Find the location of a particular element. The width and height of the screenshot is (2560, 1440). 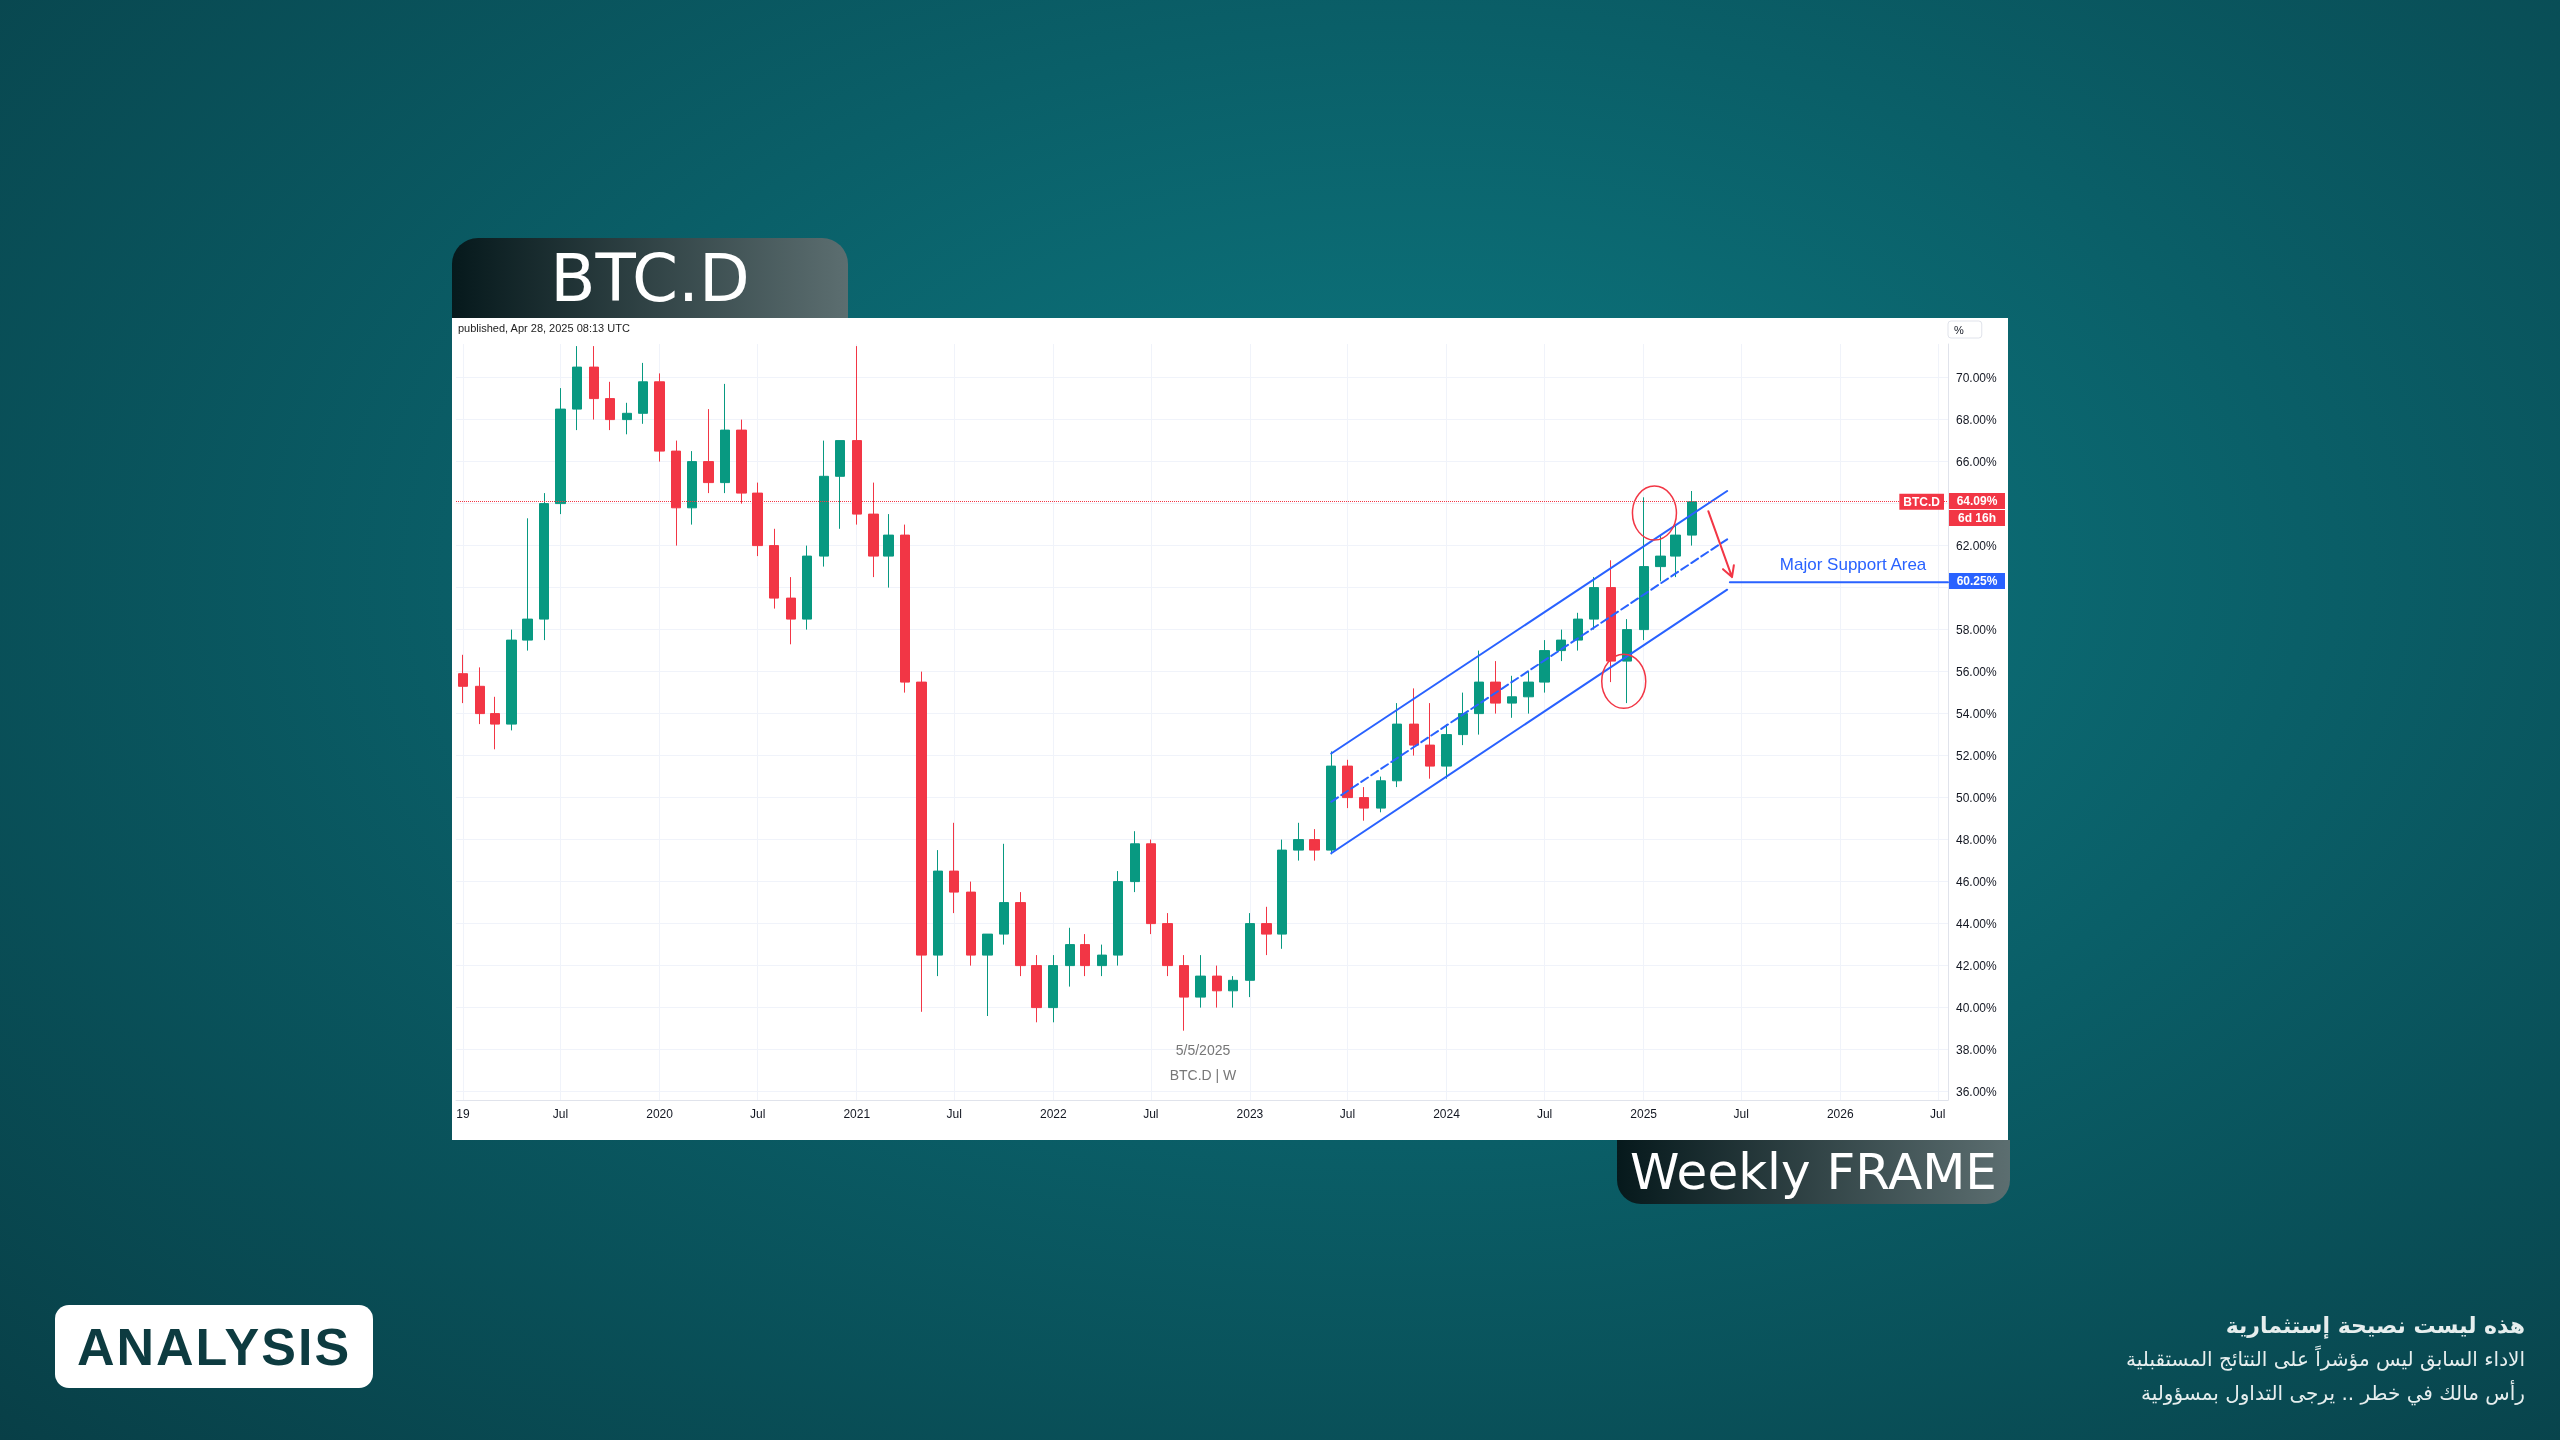

x-tick-label: 2022 is located at coordinates (1053, 1114).